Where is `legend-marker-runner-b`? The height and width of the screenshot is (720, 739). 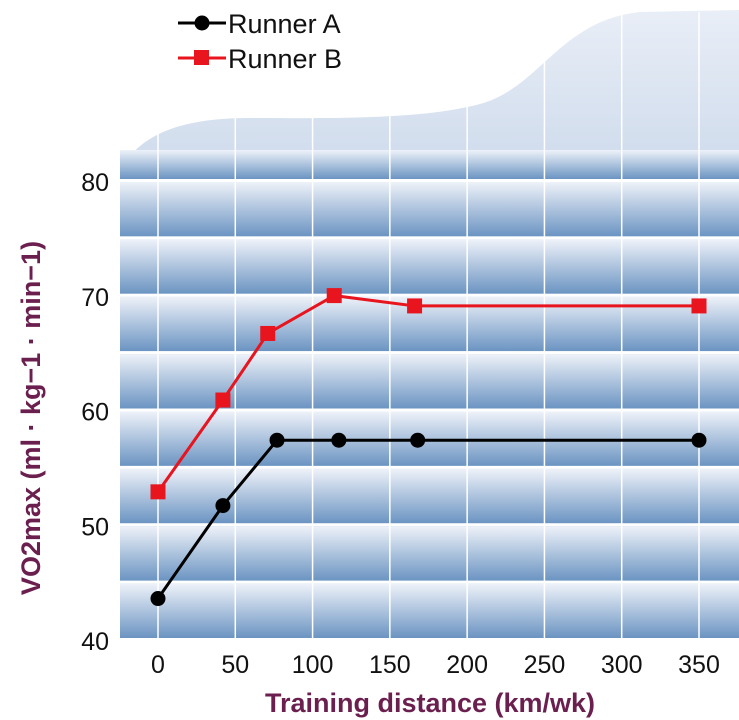
legend-marker-runner-b is located at coordinates (201, 57).